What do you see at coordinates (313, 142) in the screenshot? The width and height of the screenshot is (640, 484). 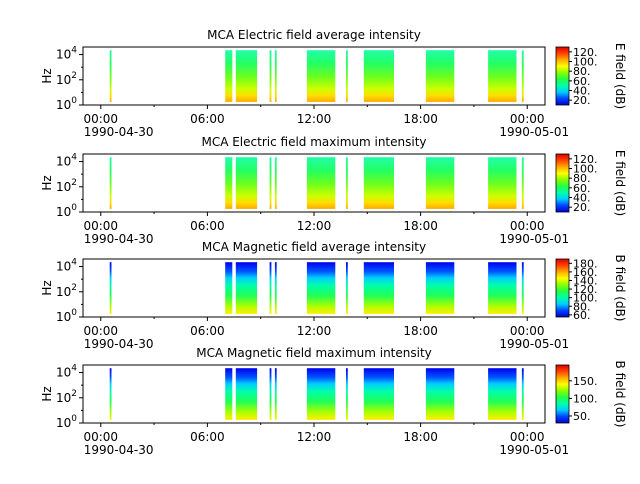 I see `panel-title: MCA Electric field maximum intensity` at bounding box center [313, 142].